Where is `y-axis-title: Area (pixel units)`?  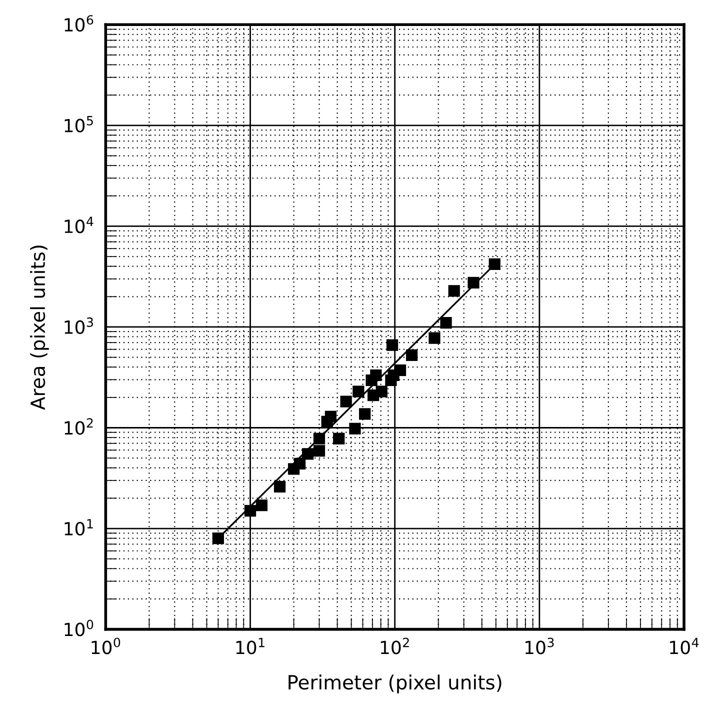
y-axis-title: Area (pixel units) is located at coordinates (39, 328).